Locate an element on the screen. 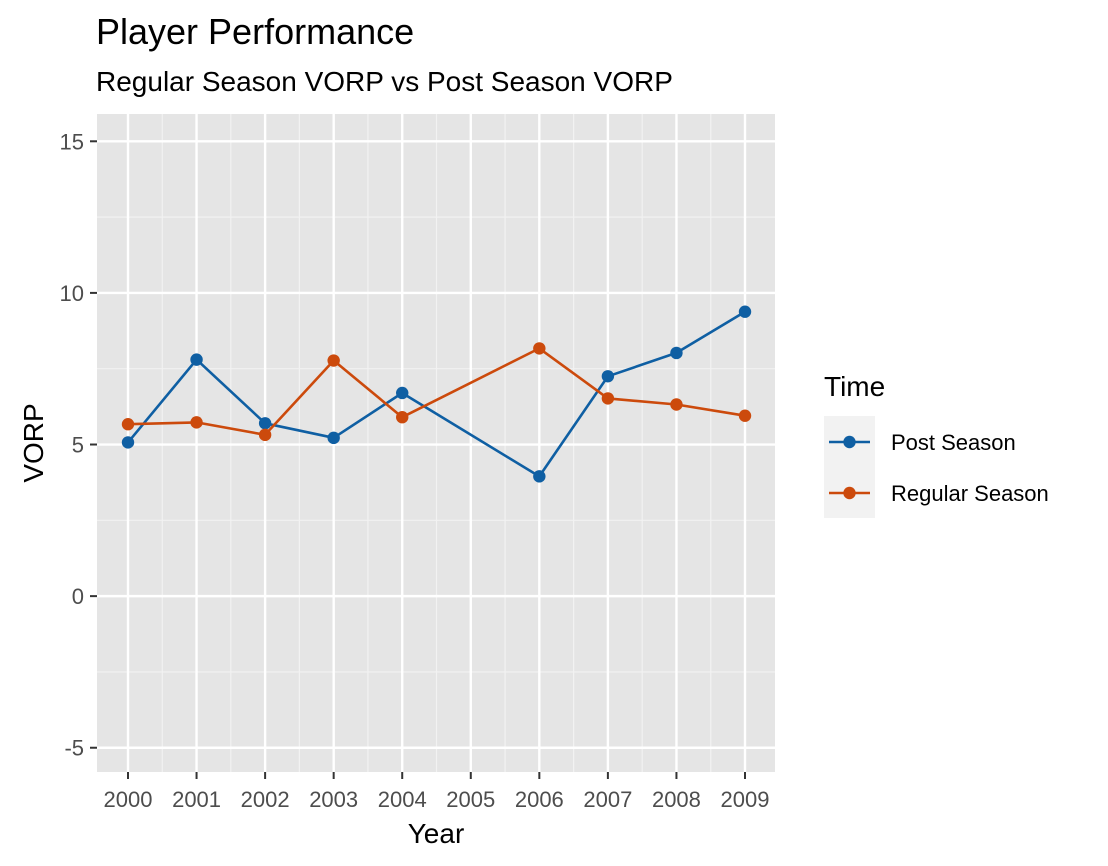 The image size is (1108, 866). y-axis-title: VORP is located at coordinates (33, 442).